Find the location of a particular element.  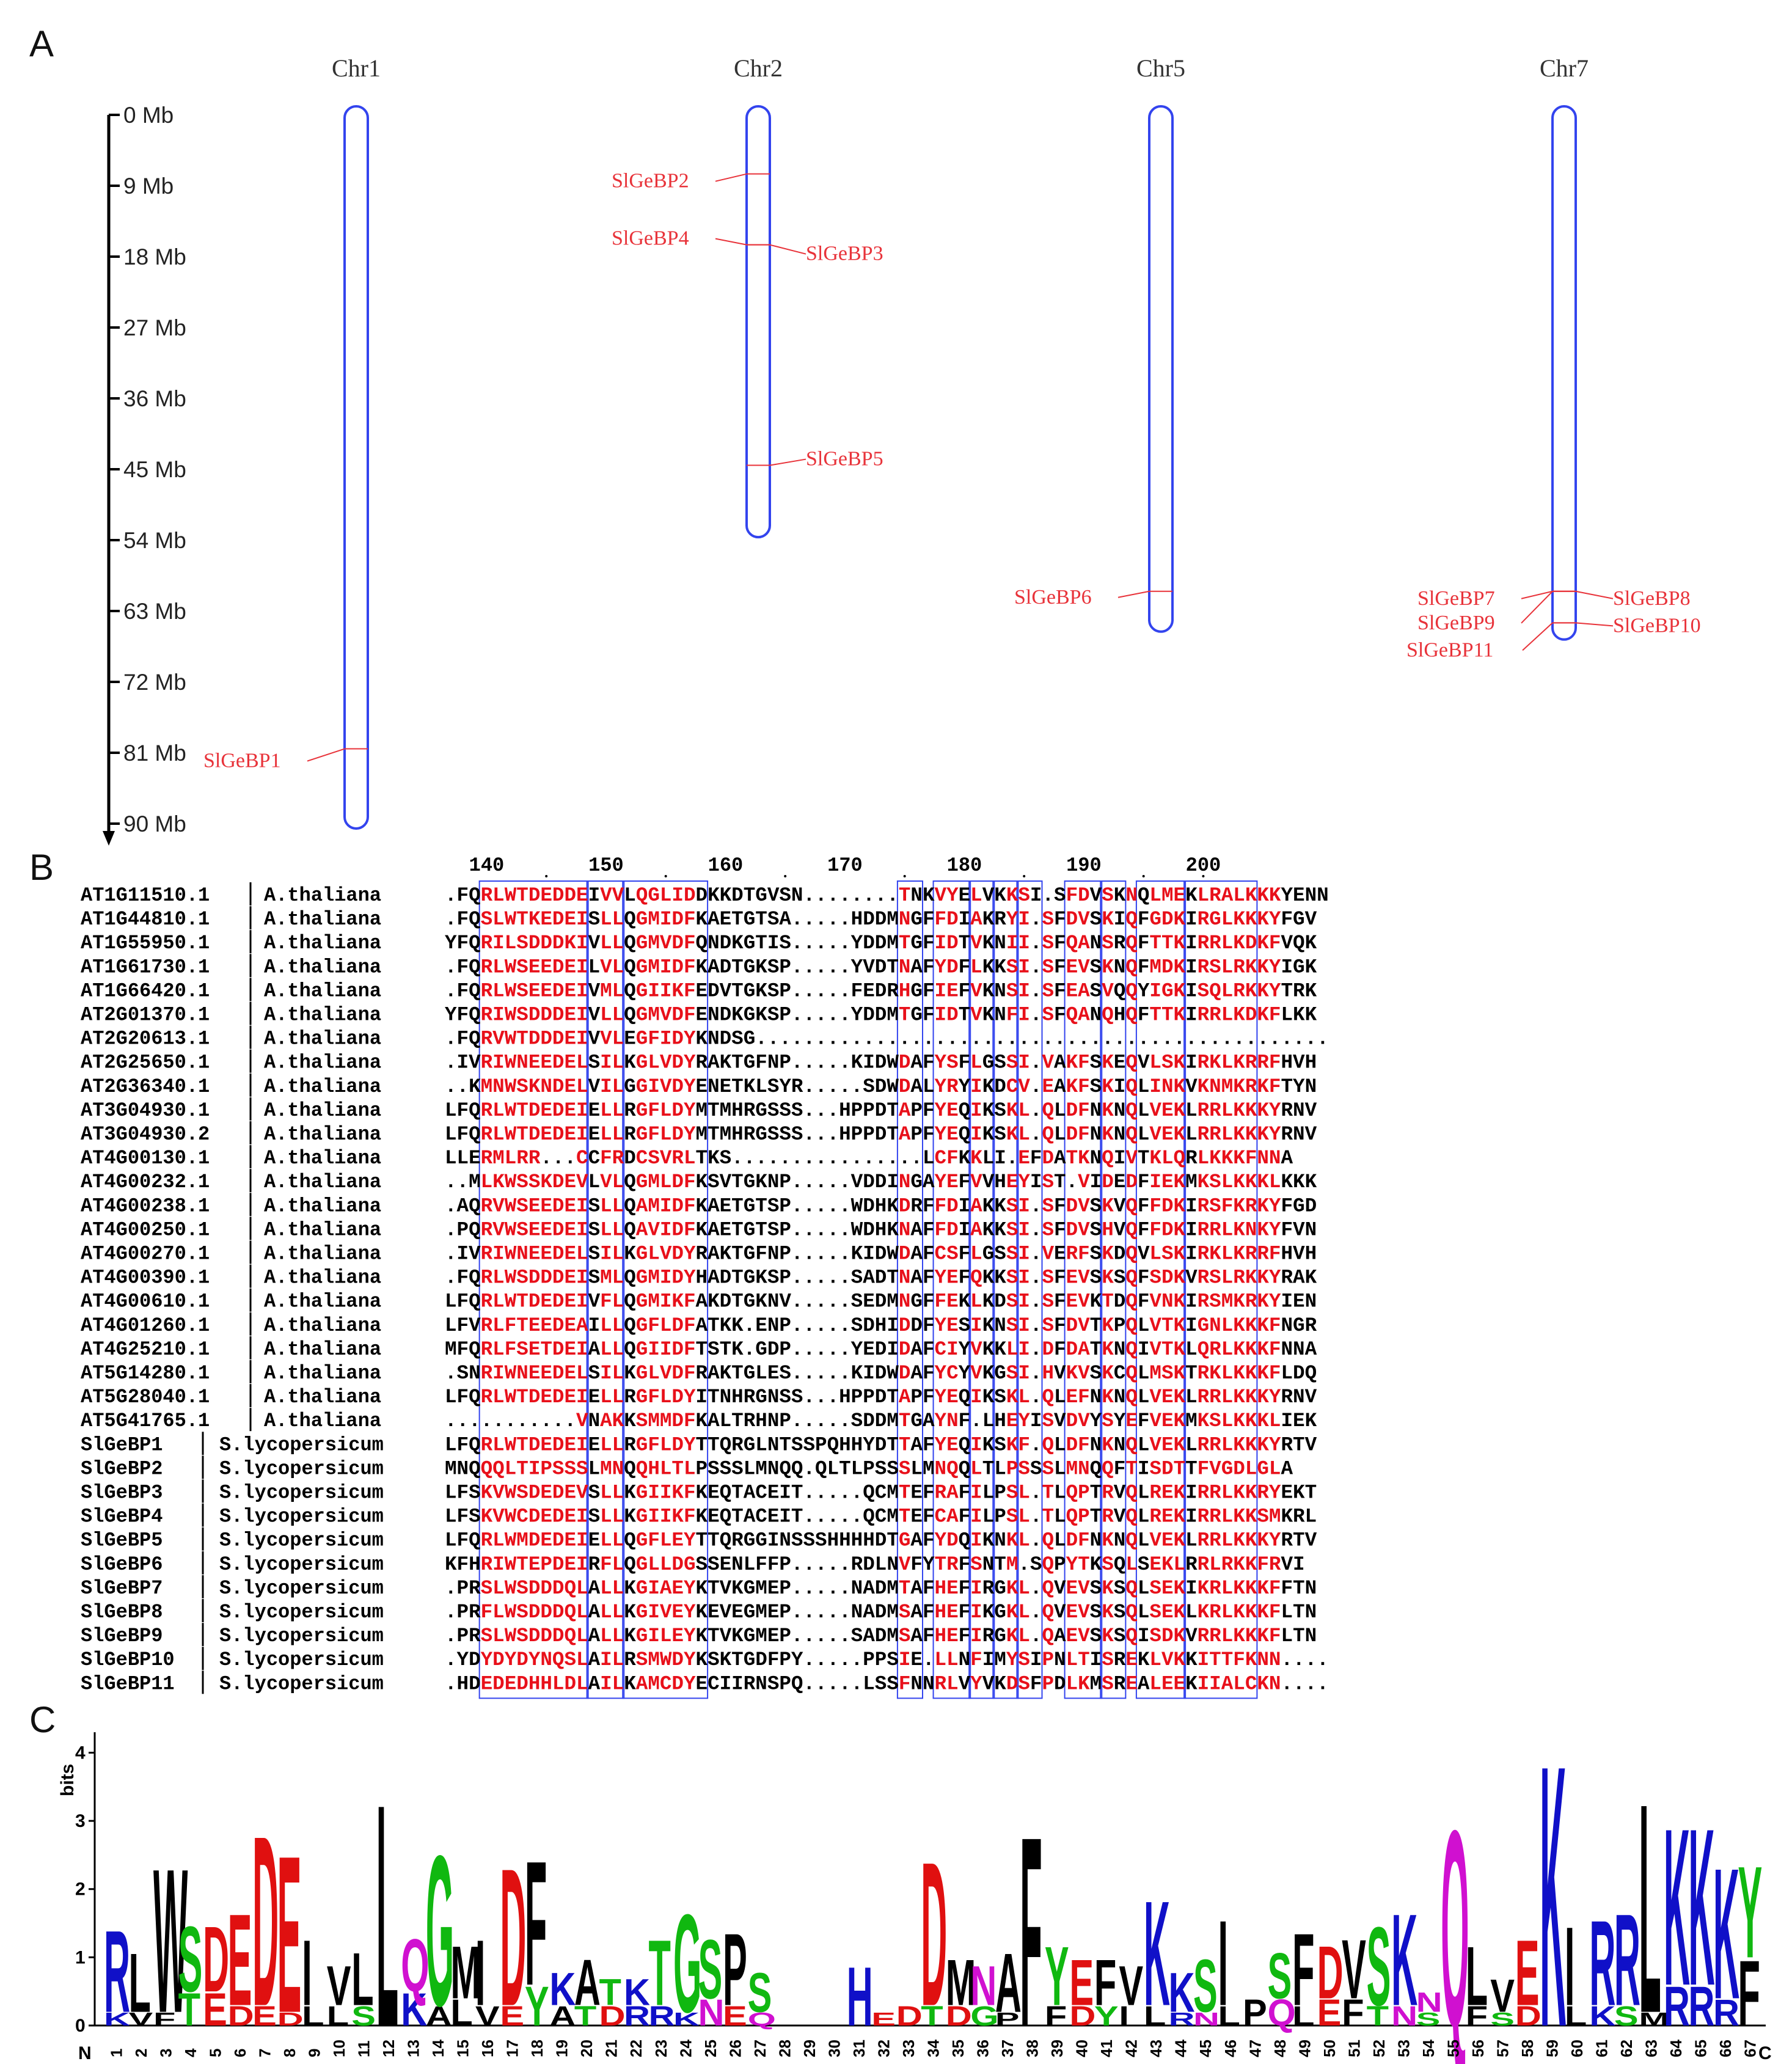

logo-position-number: 42 is located at coordinates (1131, 2048).